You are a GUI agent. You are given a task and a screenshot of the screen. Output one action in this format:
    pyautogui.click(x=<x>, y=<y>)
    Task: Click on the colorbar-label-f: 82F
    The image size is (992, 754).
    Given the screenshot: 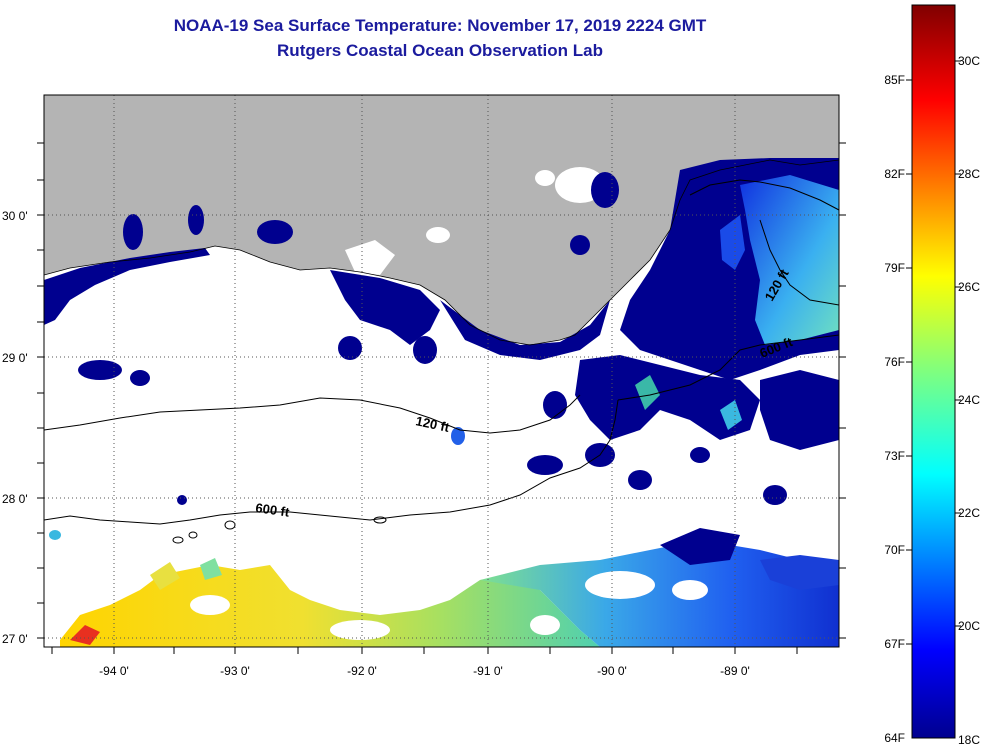 What is the action you would take?
    pyautogui.click(x=894, y=174)
    